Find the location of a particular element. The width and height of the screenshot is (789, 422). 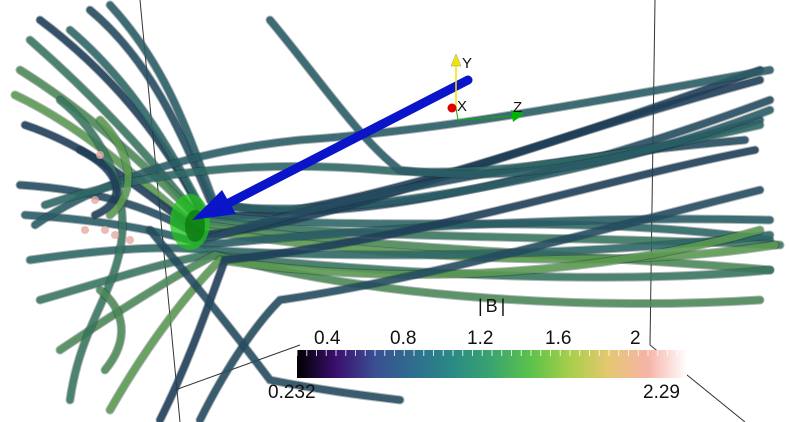

wireframe-edge is located at coordinates (237, 367).